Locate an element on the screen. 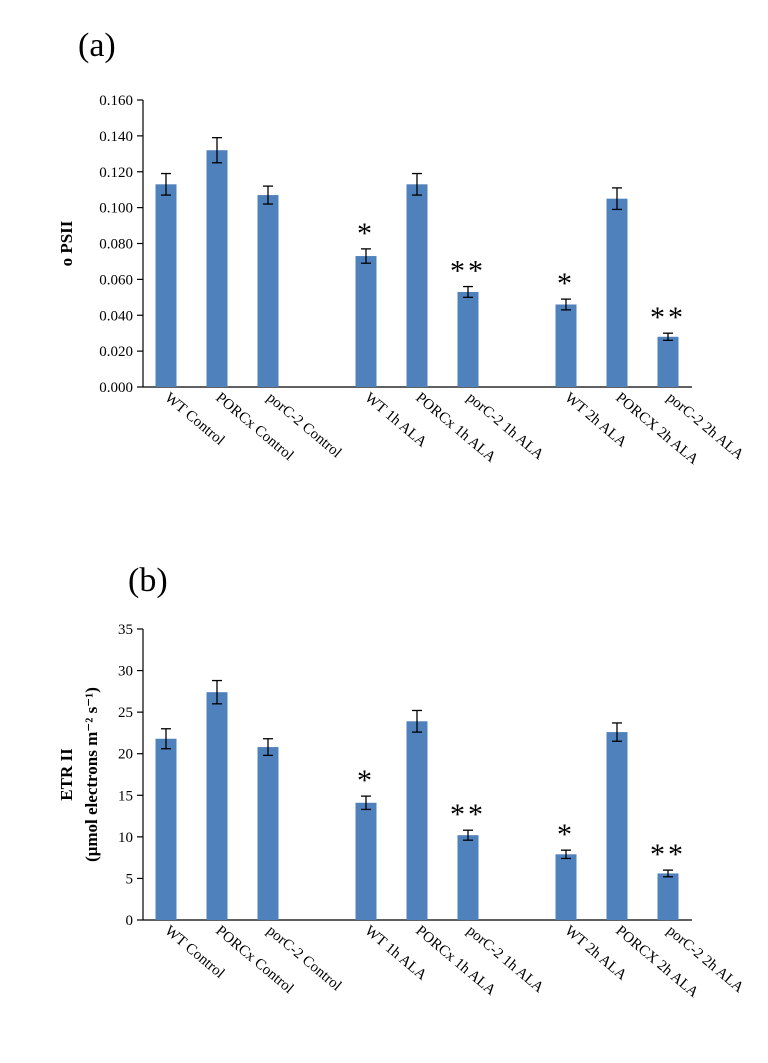  y-tick-label: 0.040 is located at coordinates (116, 316).